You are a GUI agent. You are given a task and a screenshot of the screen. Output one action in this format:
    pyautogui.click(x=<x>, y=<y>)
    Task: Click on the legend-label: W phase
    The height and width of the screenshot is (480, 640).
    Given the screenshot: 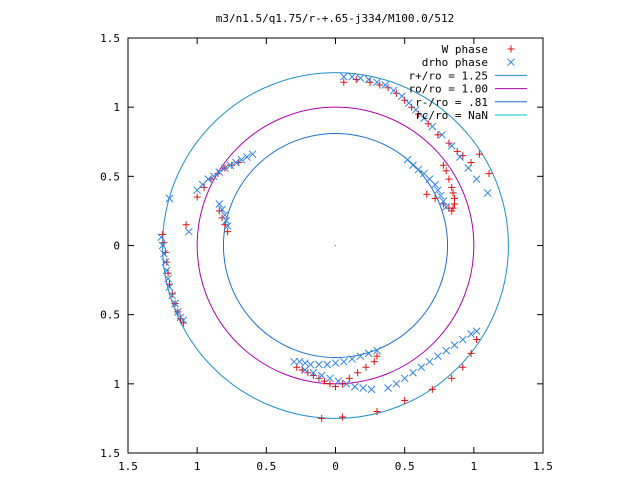 What is the action you would take?
    pyautogui.click(x=465, y=49)
    